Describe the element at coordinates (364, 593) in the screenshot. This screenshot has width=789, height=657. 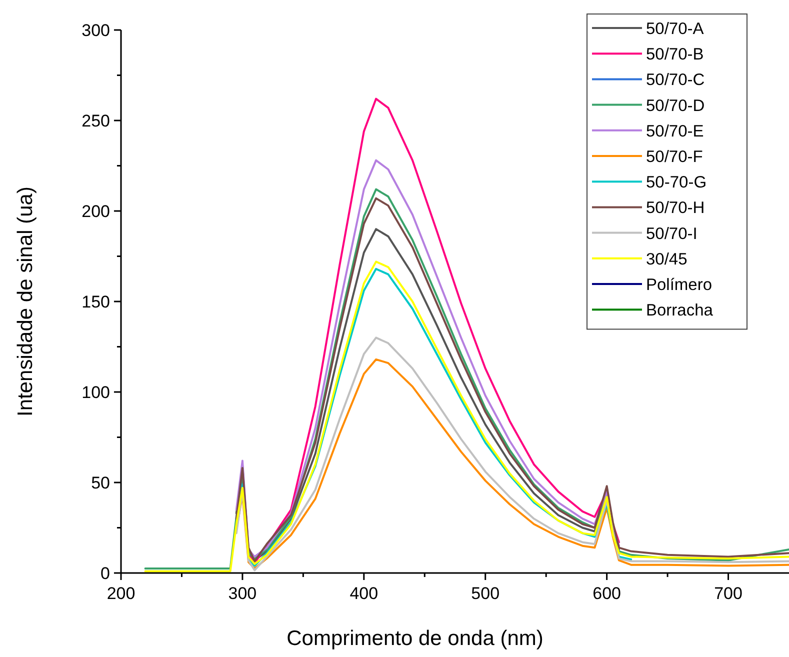
I see `x-tick-label: 400` at that location.